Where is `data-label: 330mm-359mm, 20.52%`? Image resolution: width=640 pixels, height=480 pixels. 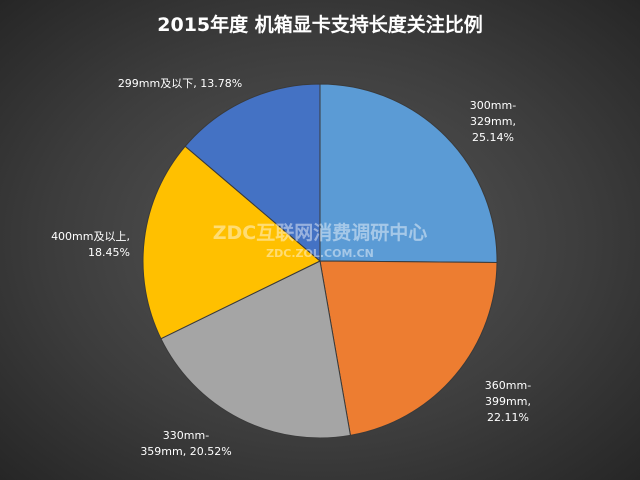 data-label: 330mm-359mm, 20.52% is located at coordinates (186, 443).